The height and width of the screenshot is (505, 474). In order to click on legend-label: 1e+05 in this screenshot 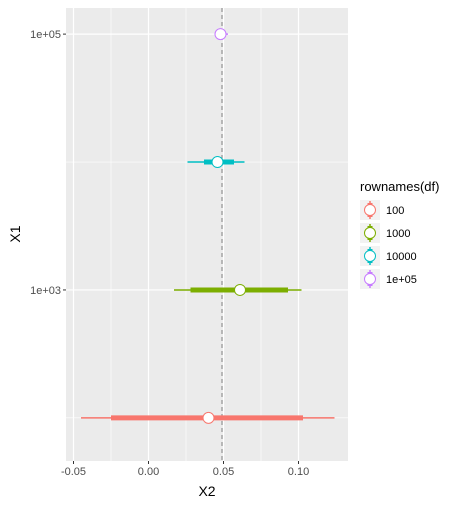, I will do `click(401, 280)`.